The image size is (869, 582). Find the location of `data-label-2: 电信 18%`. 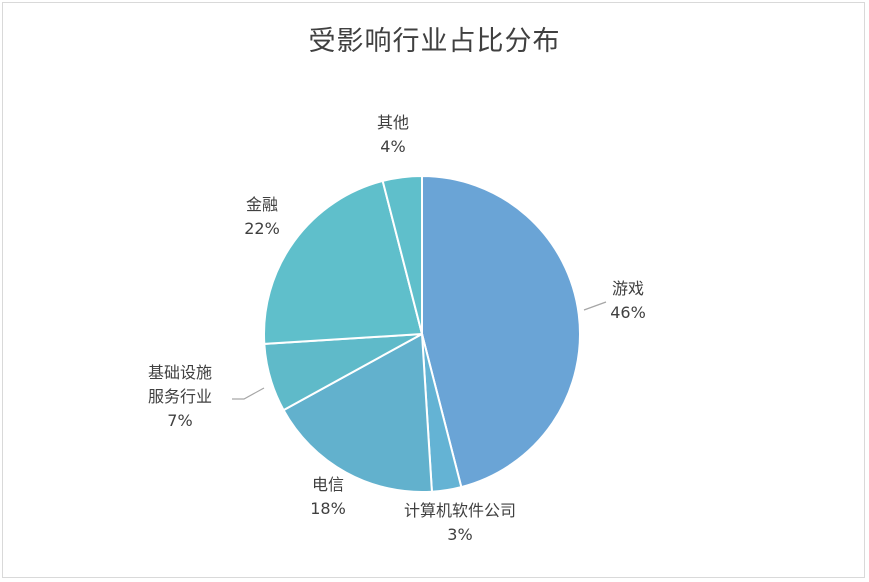

data-label-2: 电信 18% is located at coordinates (328, 496).